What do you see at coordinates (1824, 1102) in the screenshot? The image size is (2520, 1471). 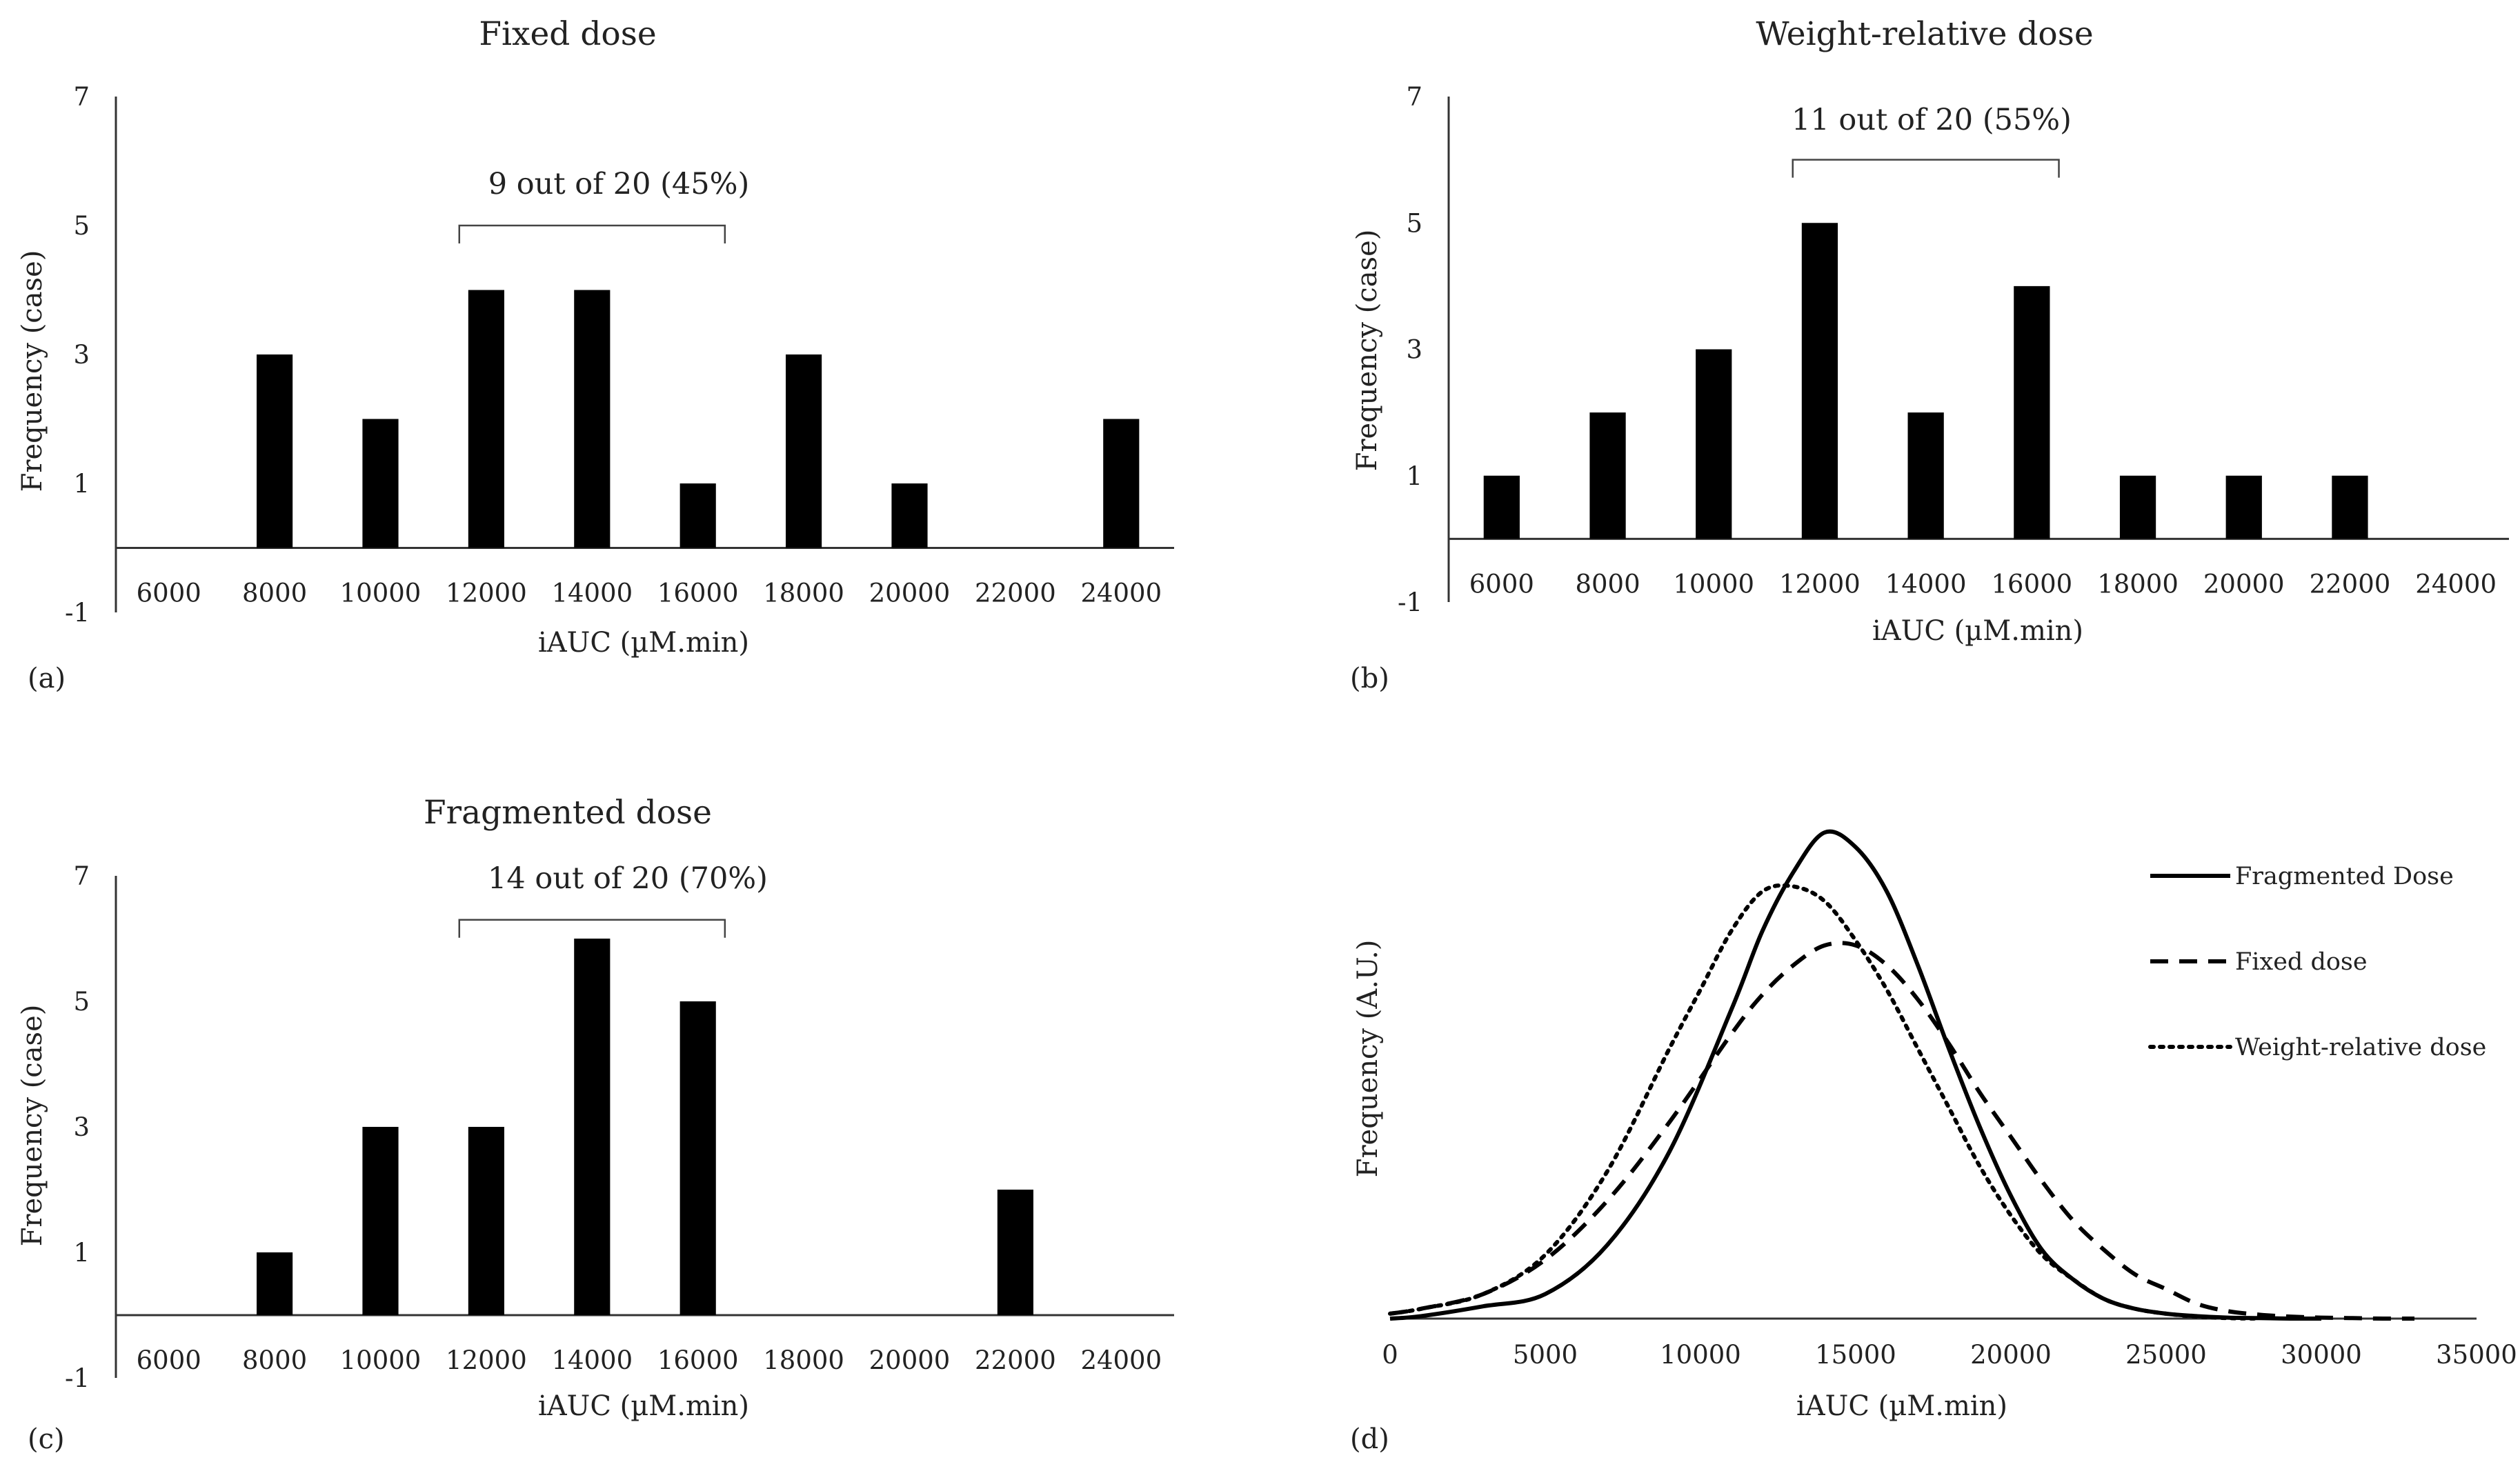 I see `series-line-weight-relative-dose` at bounding box center [1824, 1102].